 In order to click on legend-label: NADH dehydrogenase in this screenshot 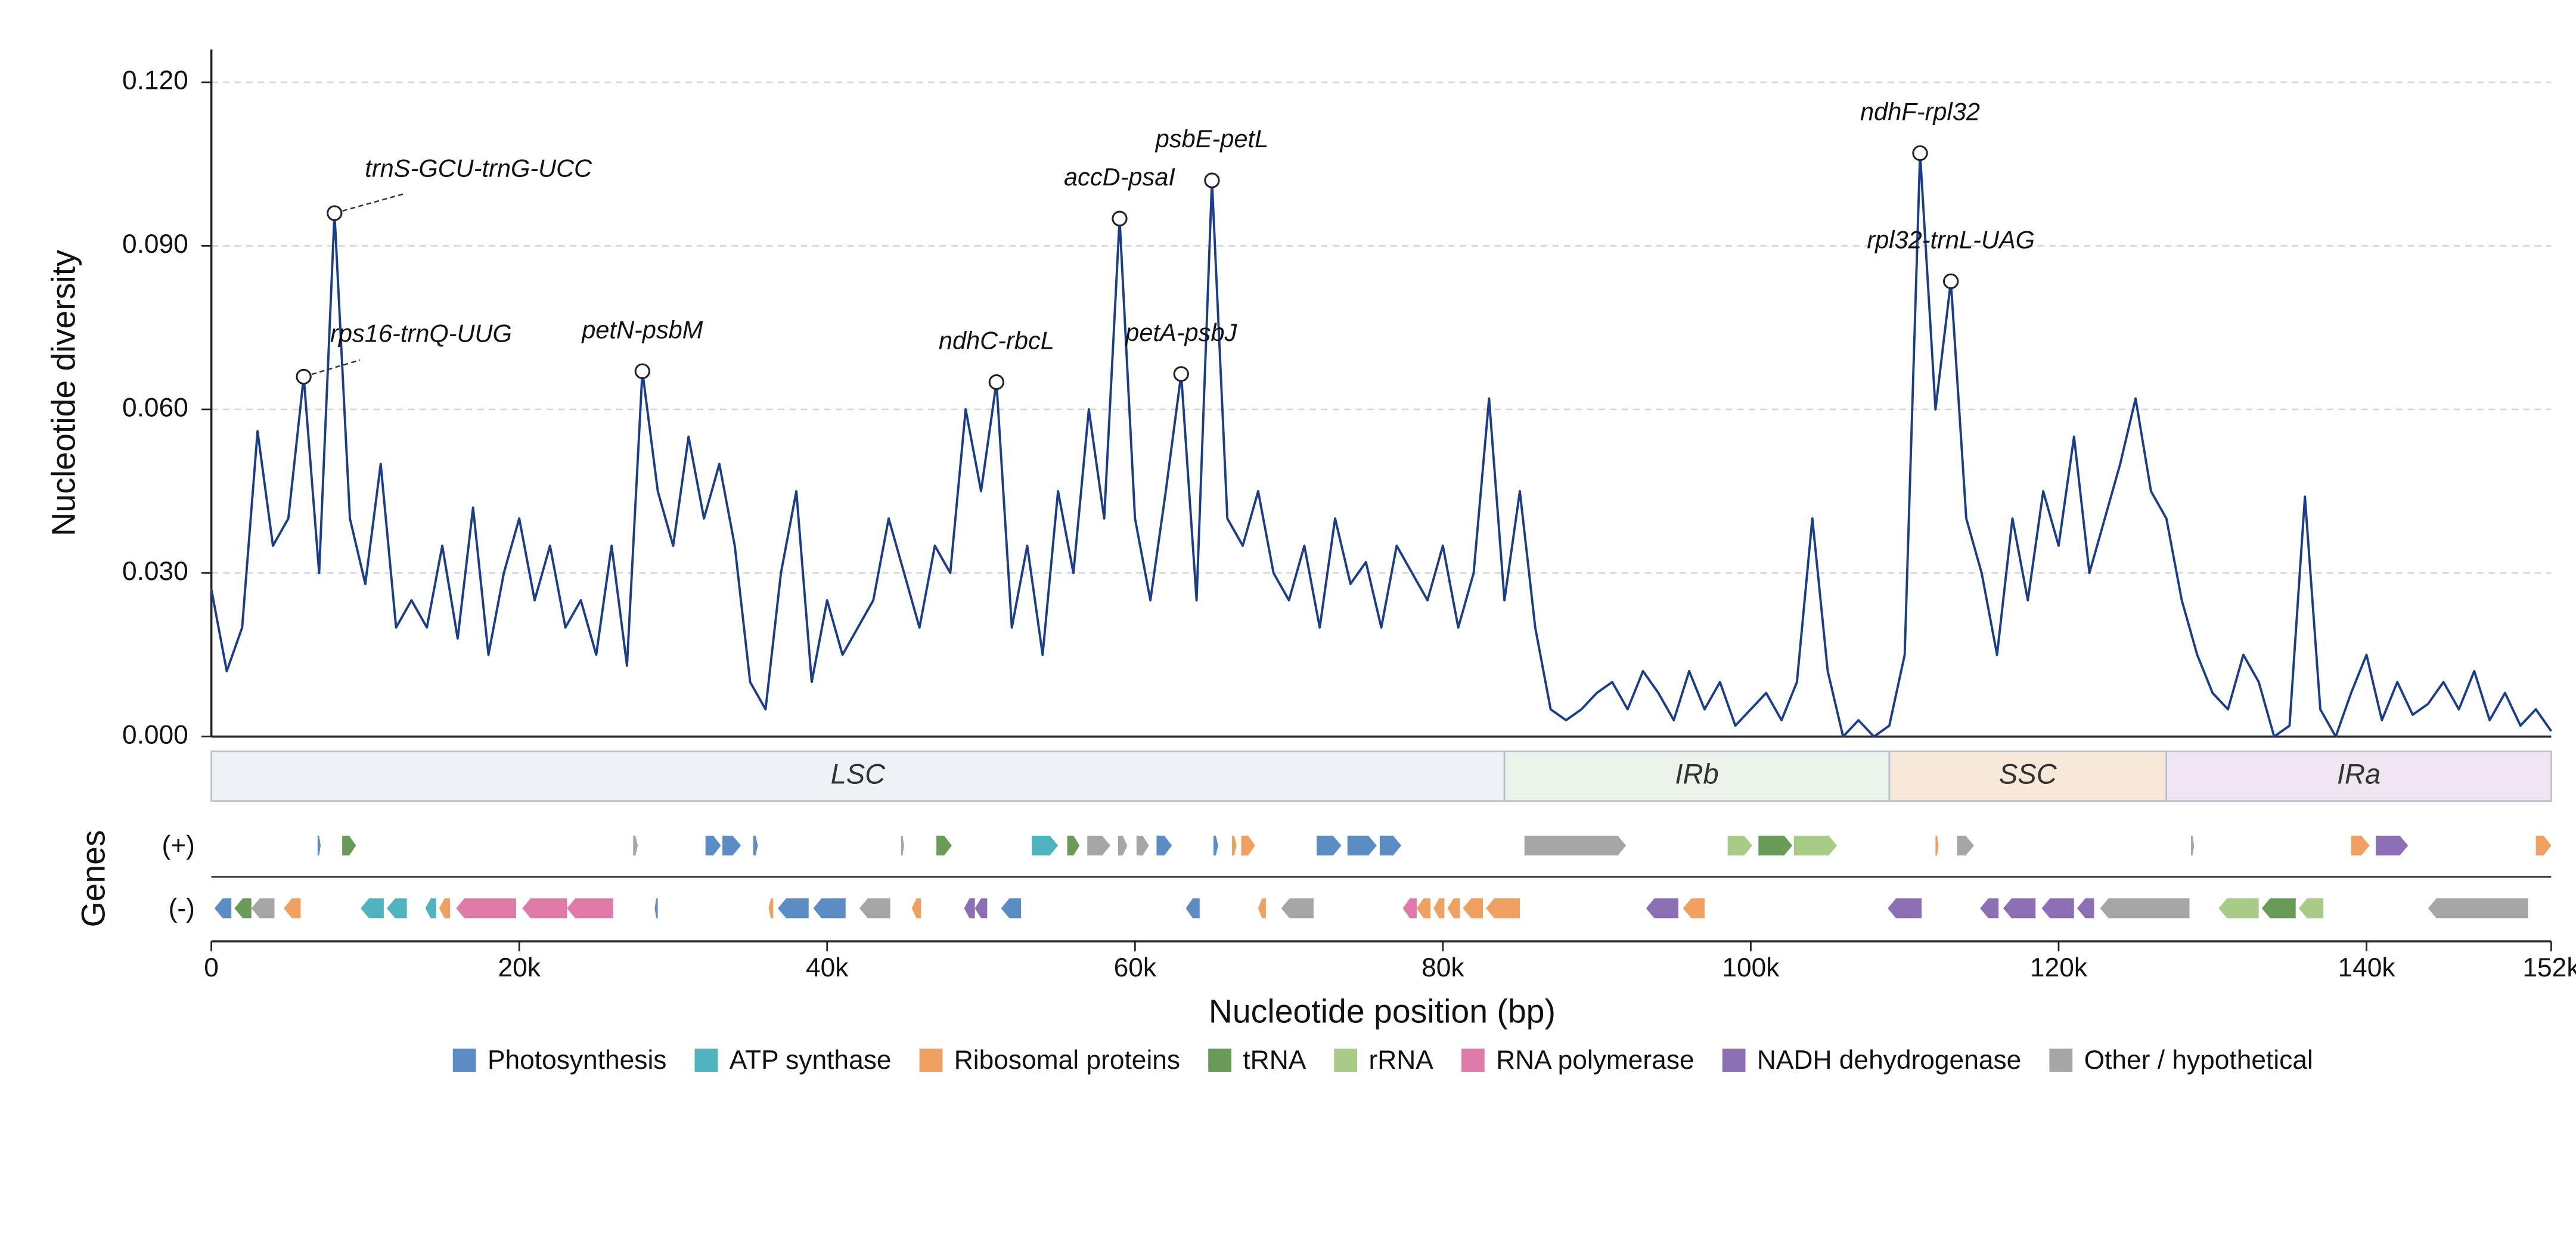, I will do `click(1889, 1060)`.